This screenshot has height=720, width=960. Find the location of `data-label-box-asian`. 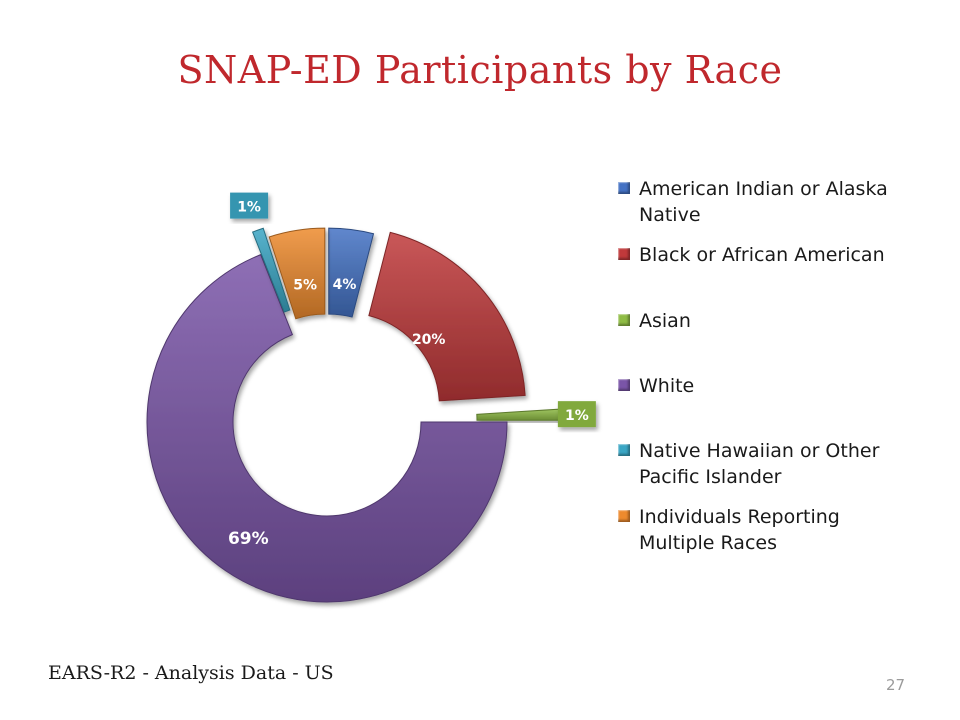

data-label-box-asian is located at coordinates (576, 414).